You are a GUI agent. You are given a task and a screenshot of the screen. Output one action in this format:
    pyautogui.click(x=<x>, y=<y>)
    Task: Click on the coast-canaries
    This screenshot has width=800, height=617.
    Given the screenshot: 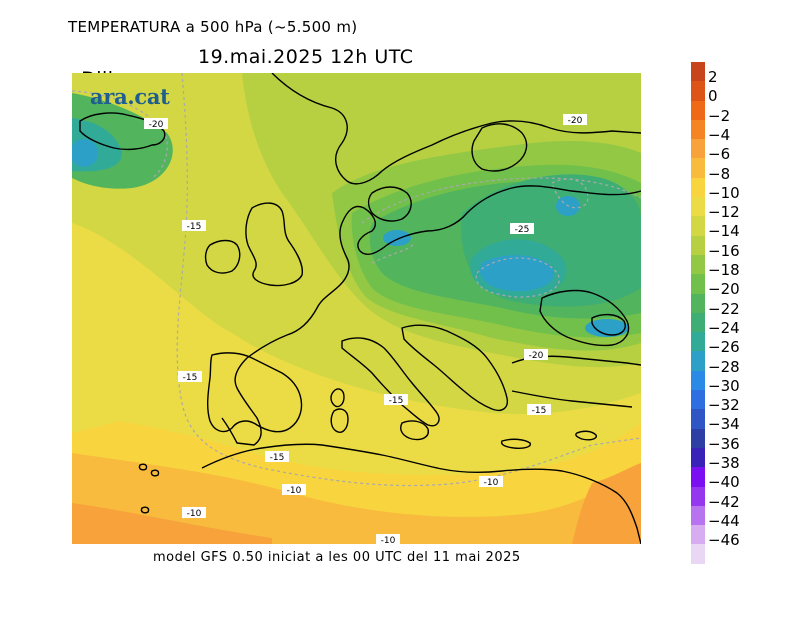 What is the action you would take?
    pyautogui.click(x=149, y=470)
    